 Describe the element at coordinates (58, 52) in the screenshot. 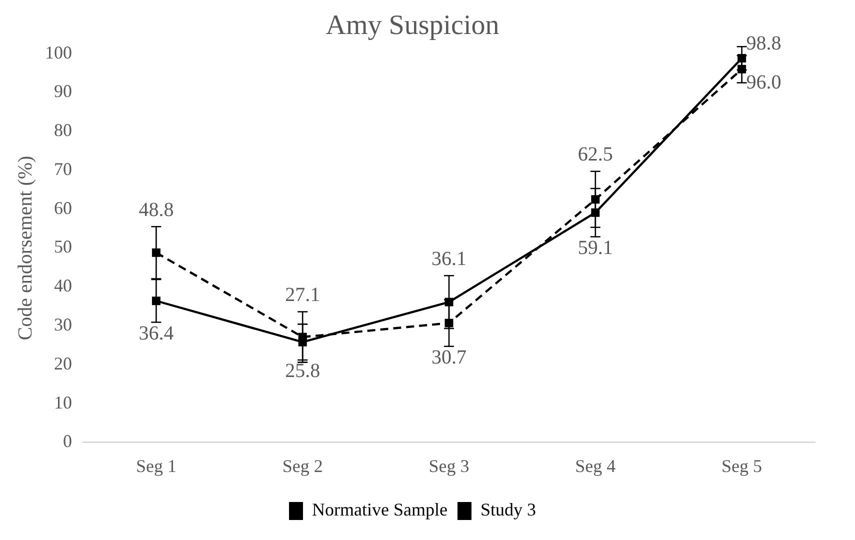

I see `y-tick-label: 100` at that location.